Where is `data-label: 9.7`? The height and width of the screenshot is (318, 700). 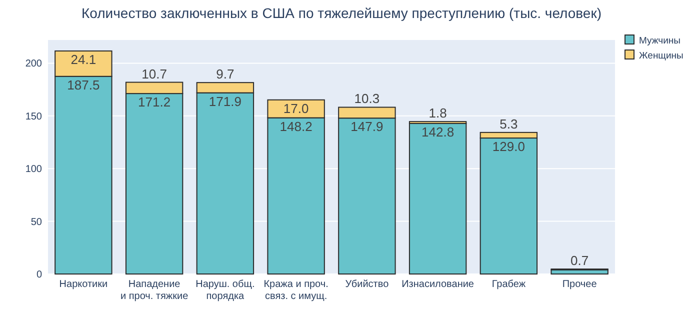 data-label: 9.7 is located at coordinates (225, 74).